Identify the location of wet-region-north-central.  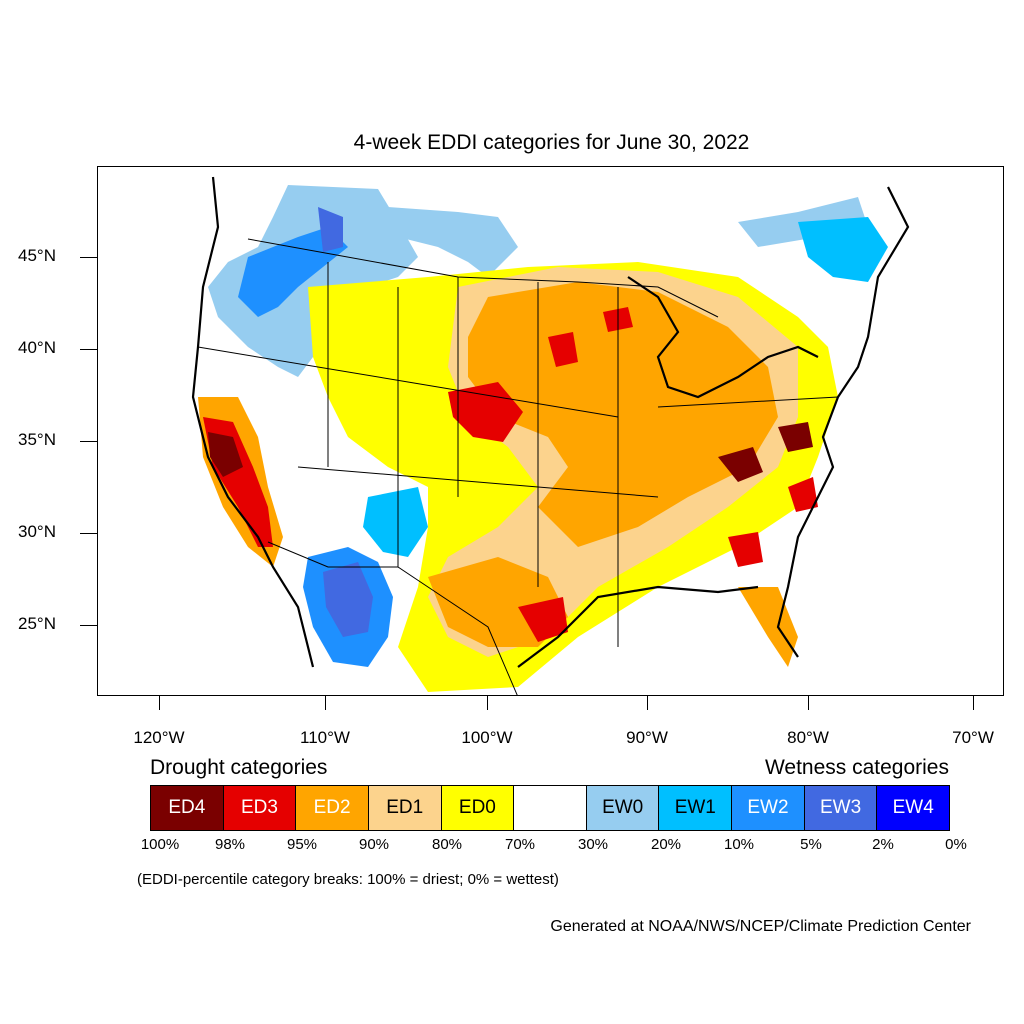
(453, 242).